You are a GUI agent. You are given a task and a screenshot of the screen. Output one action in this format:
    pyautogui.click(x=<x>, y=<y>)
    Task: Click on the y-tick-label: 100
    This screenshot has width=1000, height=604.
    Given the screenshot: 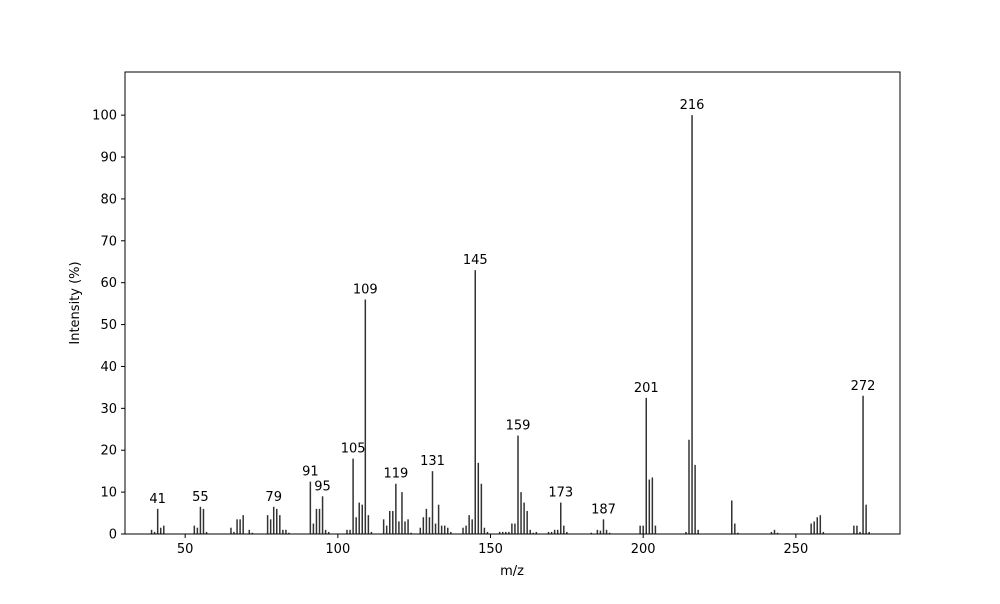 What is the action you would take?
    pyautogui.click(x=104, y=116)
    